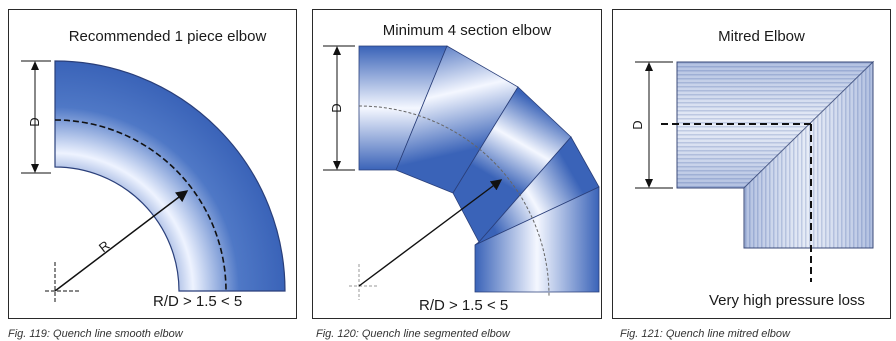 Image resolution: width=896 pixels, height=341 pixels. Describe the element at coordinates (467, 30) in the screenshot. I see `figure-title: Minimum 4 section elbow` at that location.